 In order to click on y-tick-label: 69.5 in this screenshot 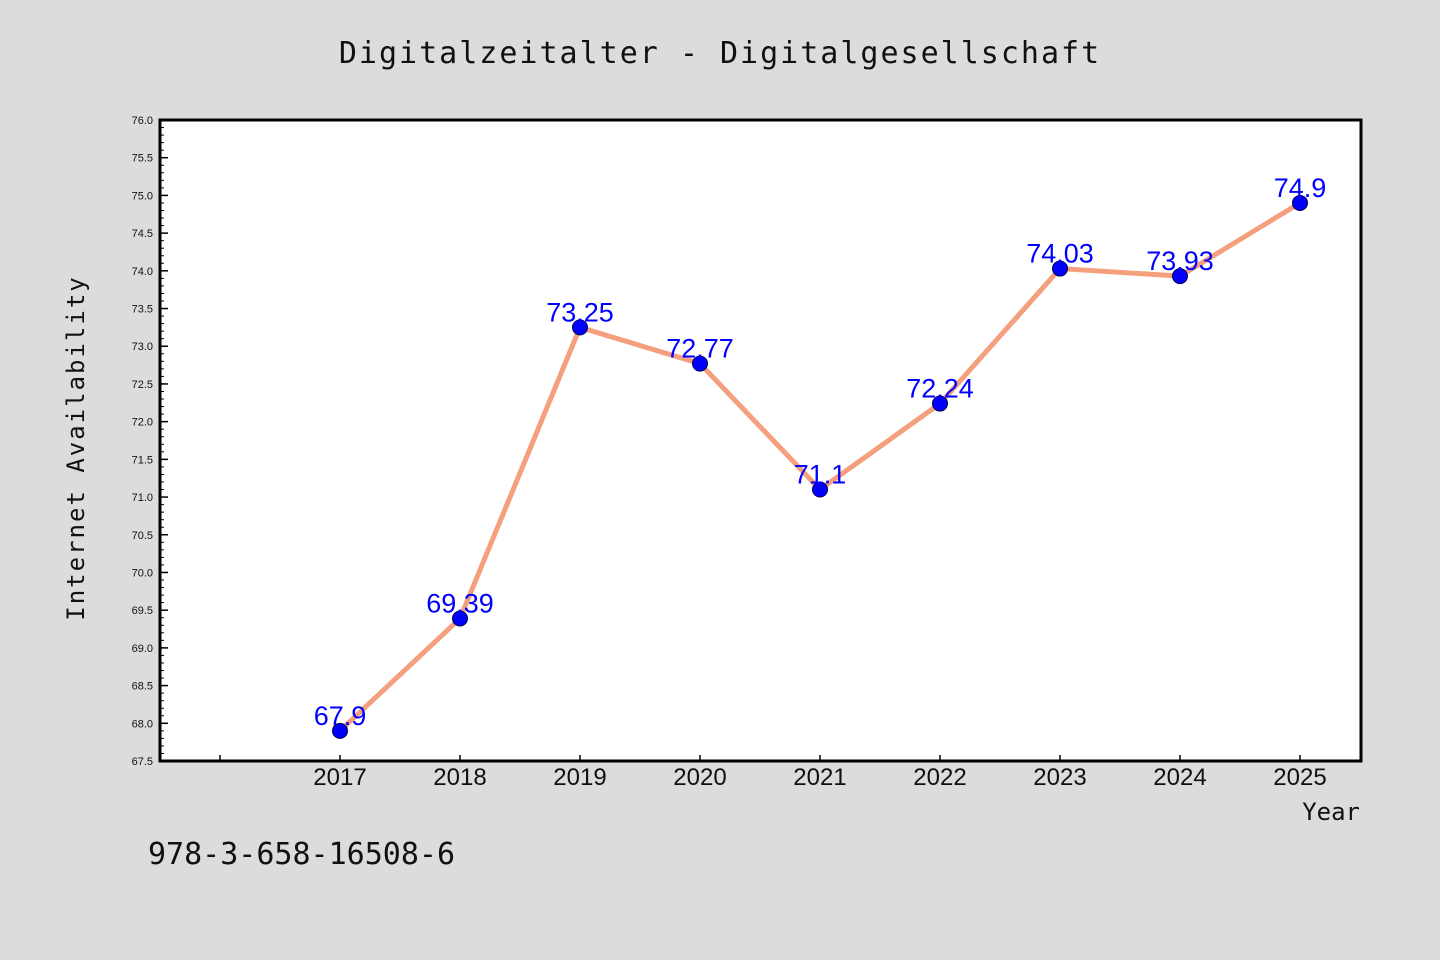, I will do `click(142, 611)`.